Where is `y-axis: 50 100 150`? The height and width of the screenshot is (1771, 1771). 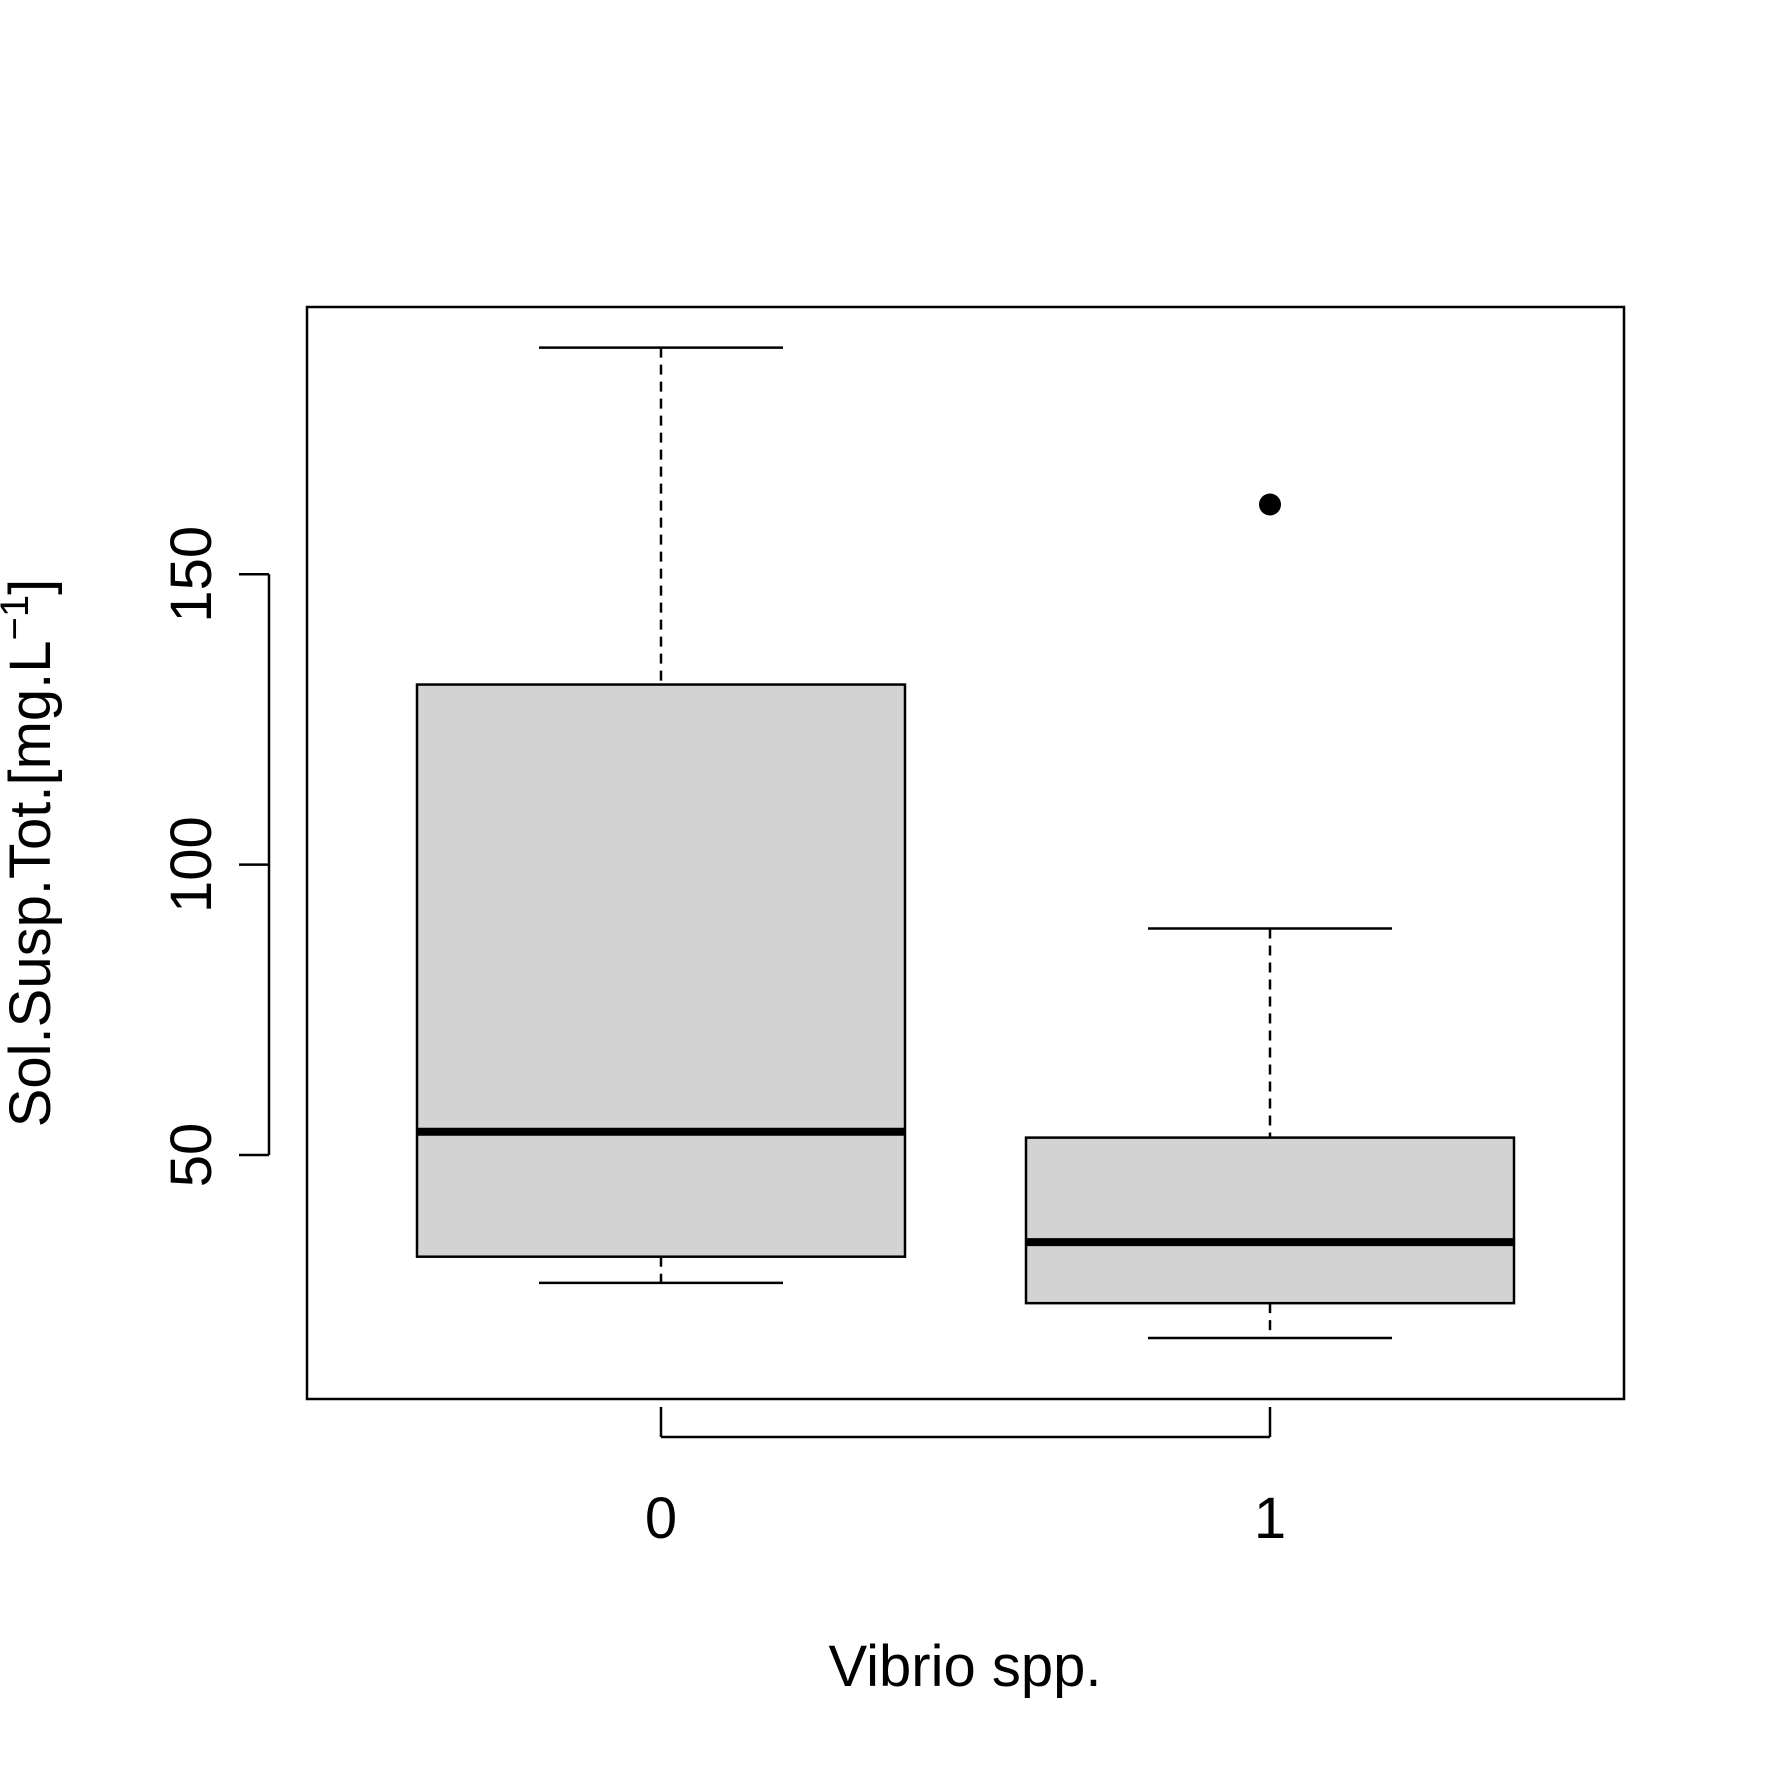
y-axis: 50 100 150 is located at coordinates (215, 857).